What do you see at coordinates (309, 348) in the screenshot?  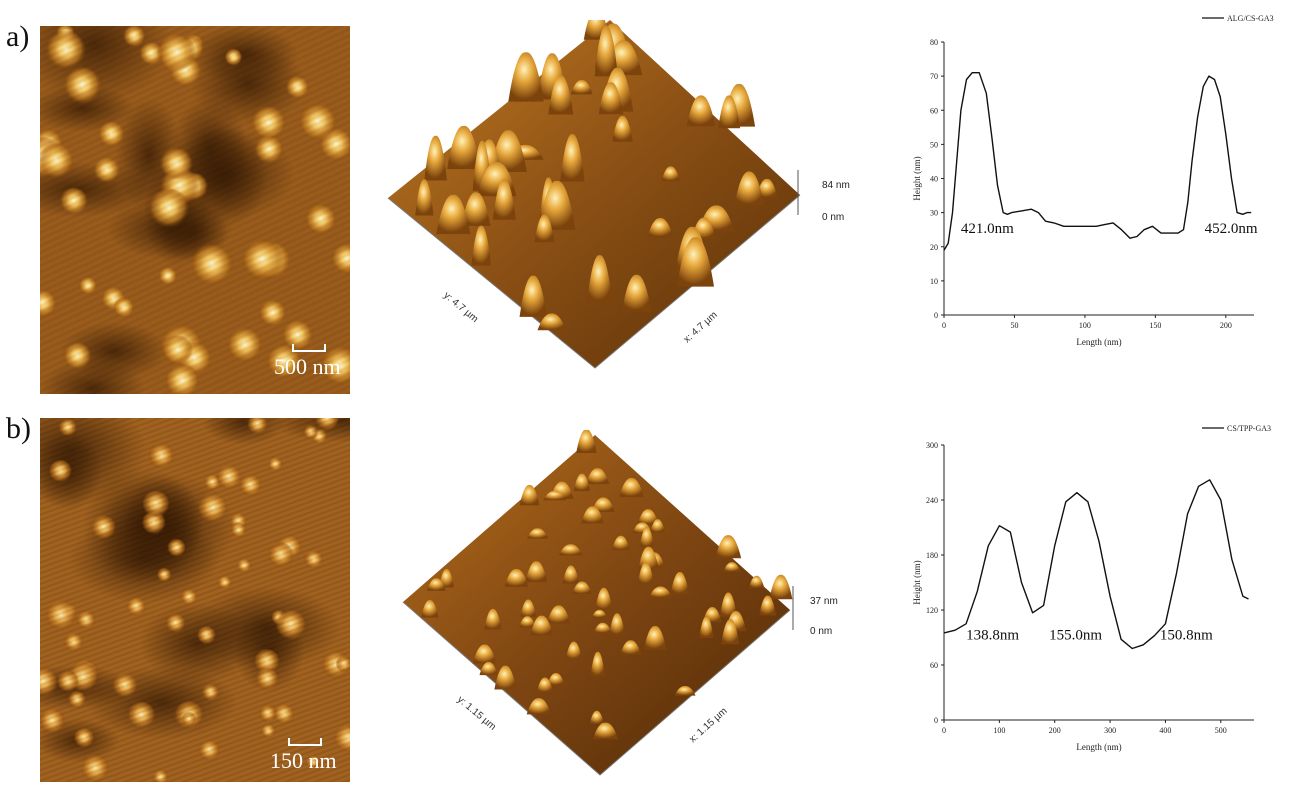 I see `scale-bar-line` at bounding box center [309, 348].